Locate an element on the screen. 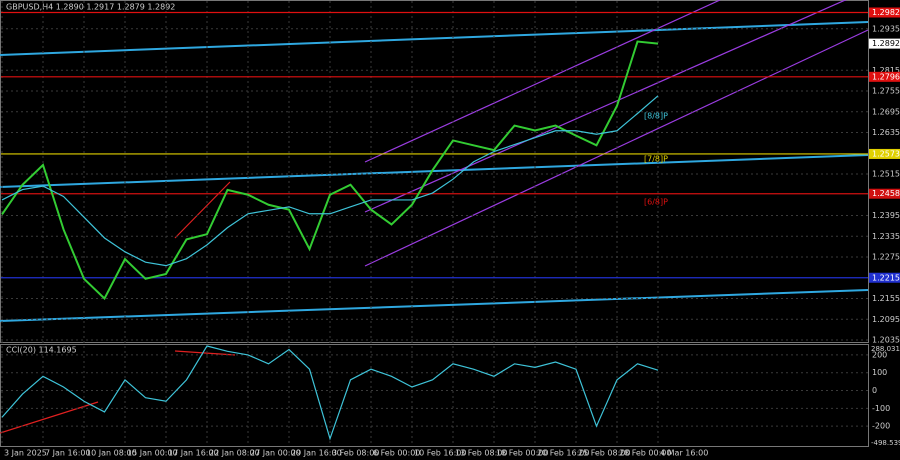 The height and width of the screenshot is (460, 900). x-tick-label: 18 Feb 00:00 is located at coordinates (522, 453).